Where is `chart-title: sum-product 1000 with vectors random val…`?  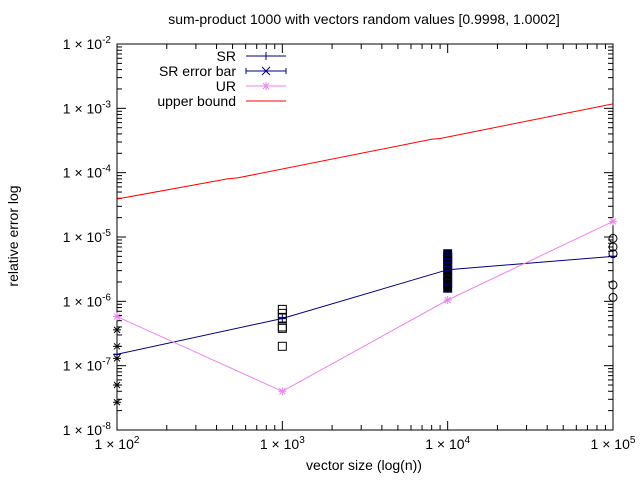
chart-title: sum-product 1000 with vectors random val… is located at coordinates (363, 19).